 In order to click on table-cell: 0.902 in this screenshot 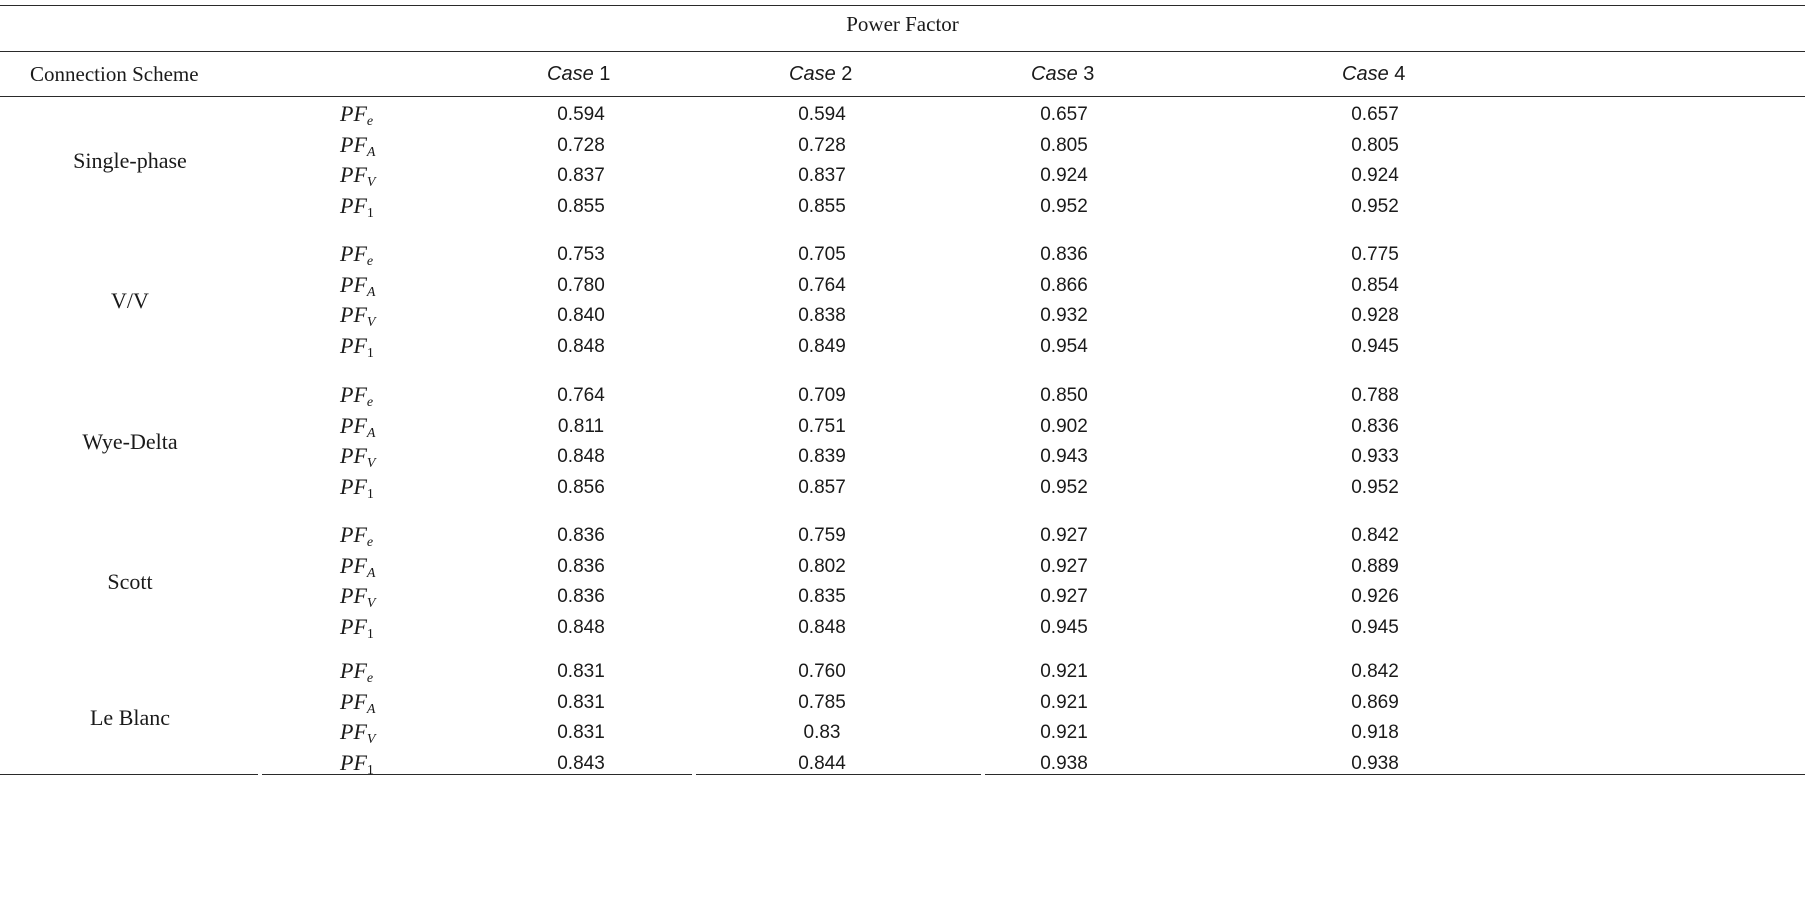, I will do `click(1064, 426)`.